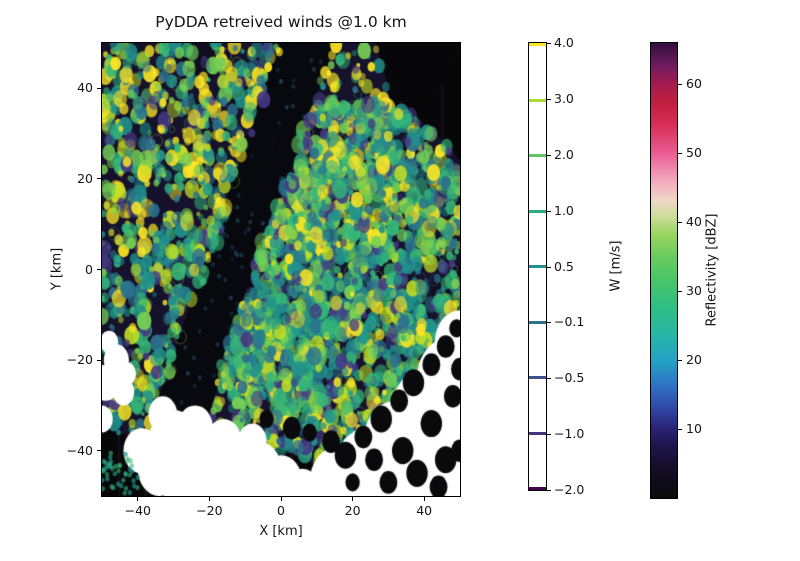  Describe the element at coordinates (564, 42) in the screenshot. I see `w-colorbar-tick-label: 4.0` at that location.